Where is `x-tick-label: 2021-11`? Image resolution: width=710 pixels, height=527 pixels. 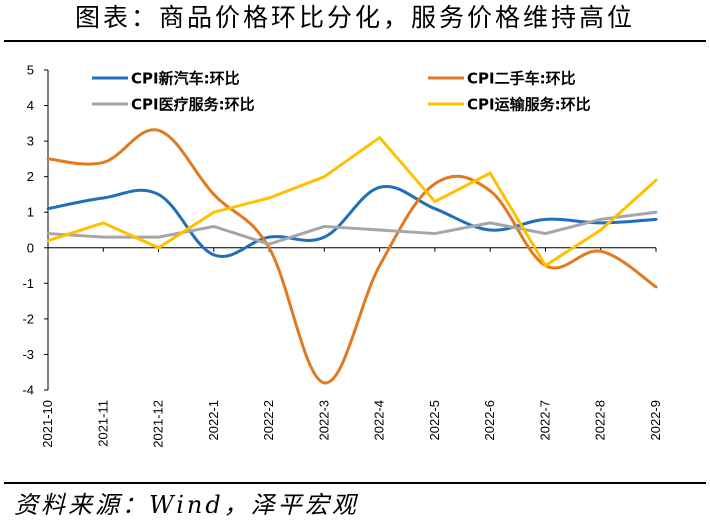 x-tick-label: 2021-11 is located at coordinates (102, 423).